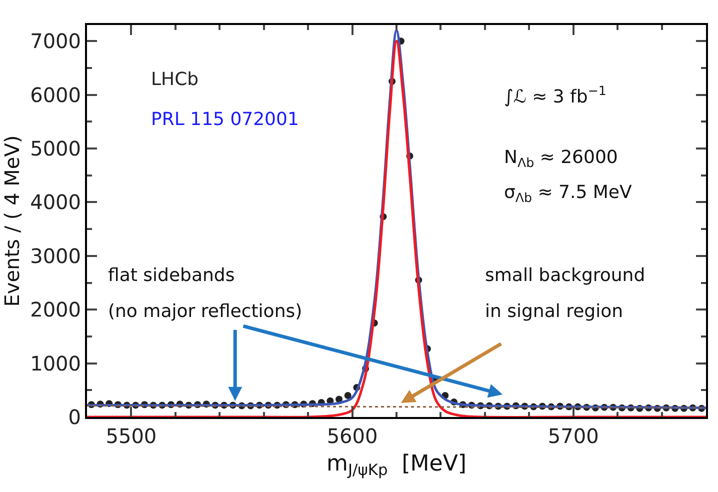 The image size is (718, 492). I want to click on x-axis-title: m$_{J/ψKp}$ [MeV], so click(396, 465).